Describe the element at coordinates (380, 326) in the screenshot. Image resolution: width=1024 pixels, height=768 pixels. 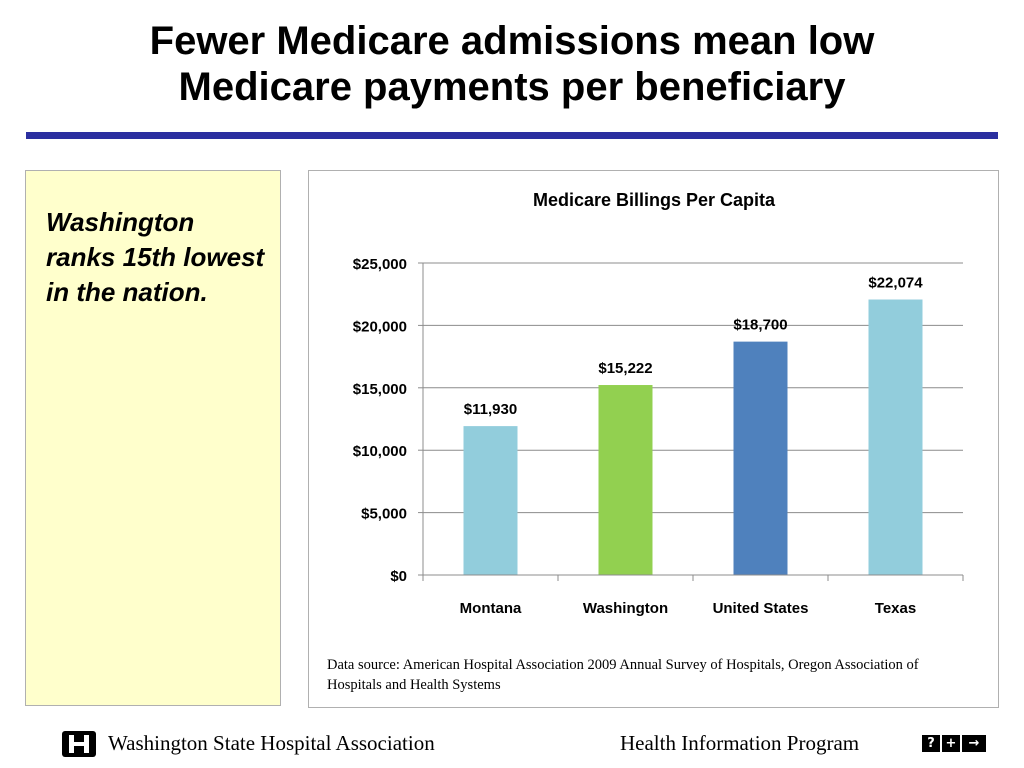
I see `y-tick-label: $20,000` at that location.